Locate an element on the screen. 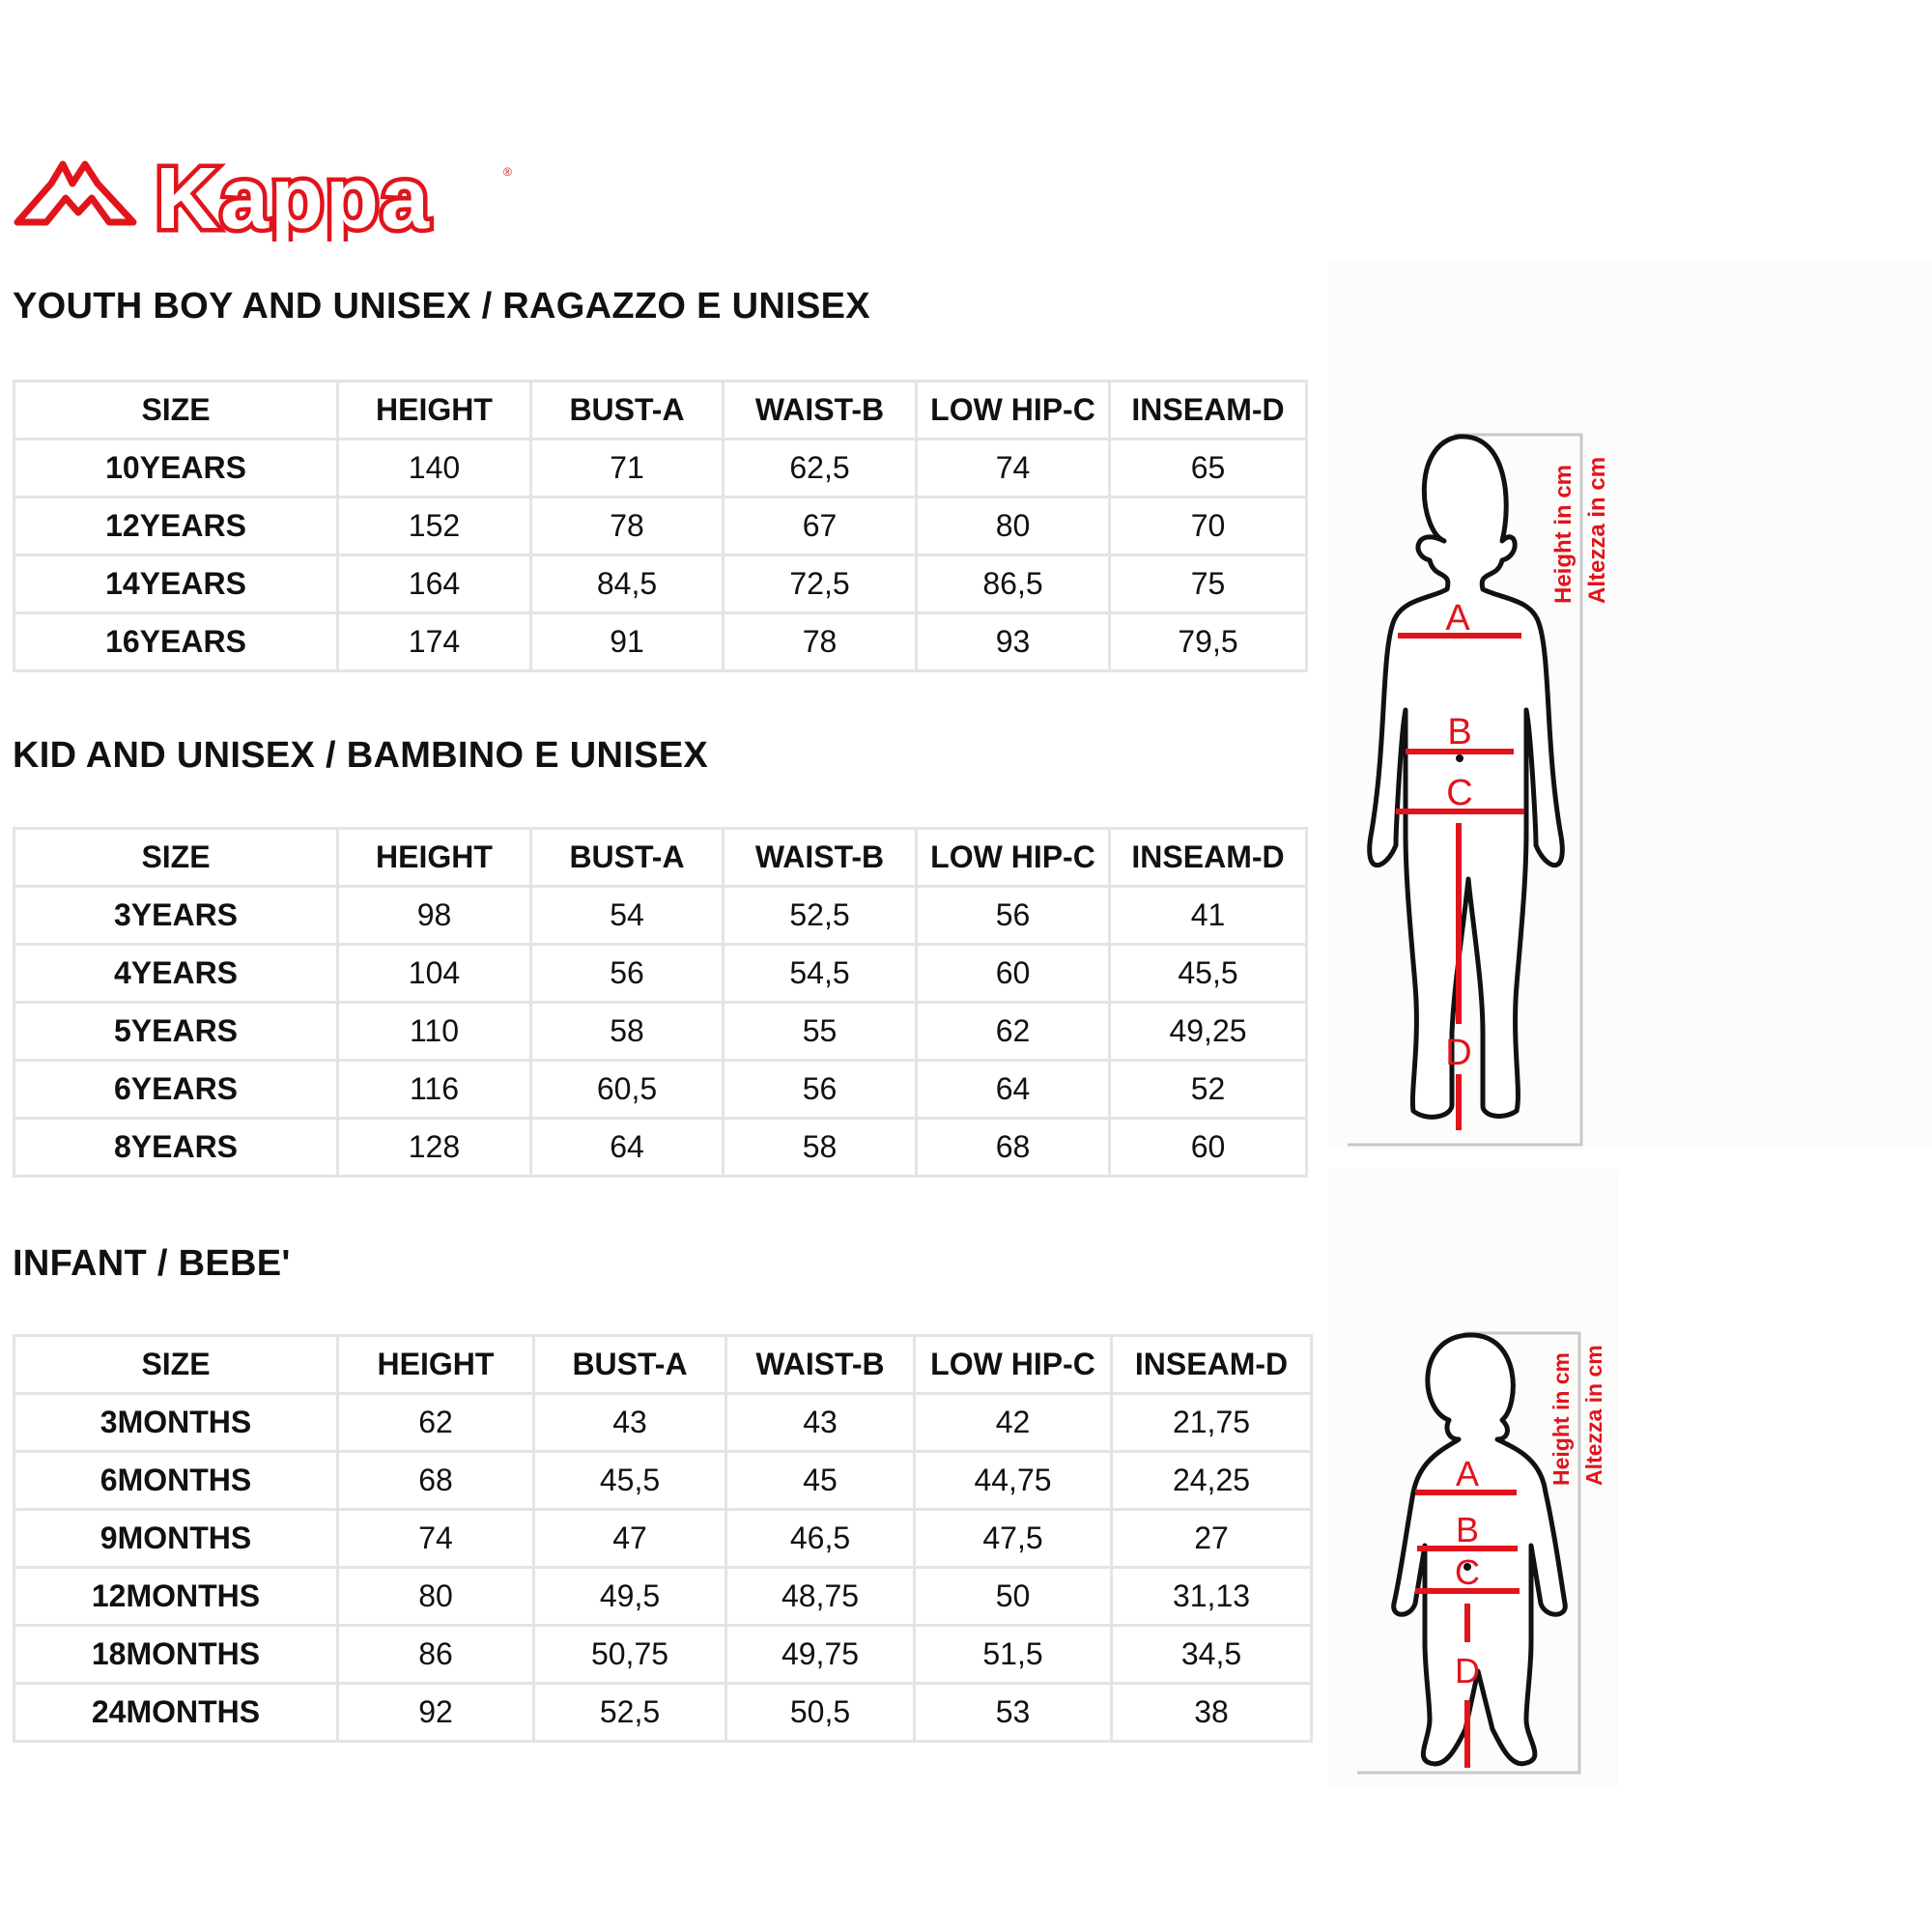 This screenshot has width=1932, height=1932. size-cell: 3YEARS is located at coordinates (176, 915).